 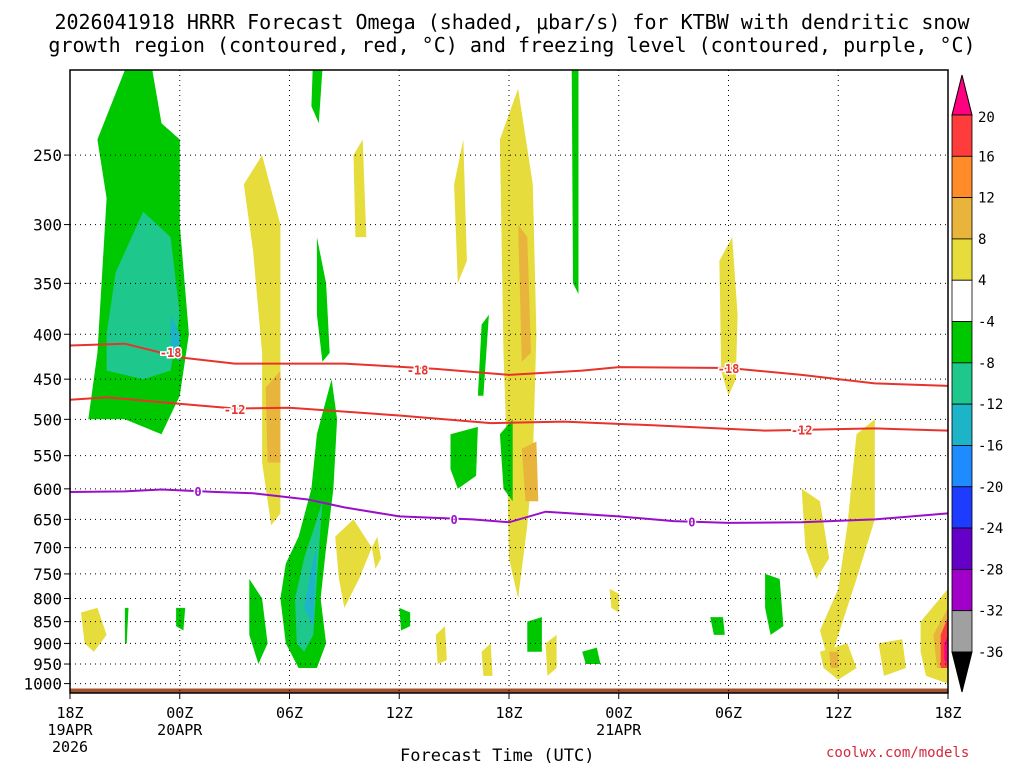 I want to click on y-tick-label: 400, so click(x=47, y=334).